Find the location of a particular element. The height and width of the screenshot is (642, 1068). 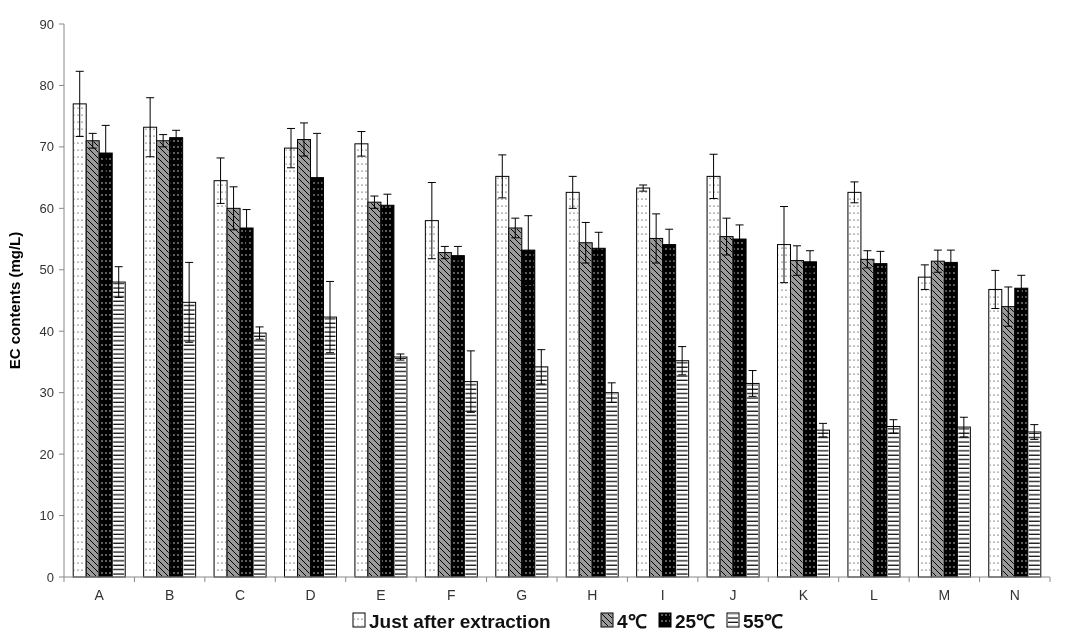

y-tick-label: 0 is located at coordinates (50, 577).